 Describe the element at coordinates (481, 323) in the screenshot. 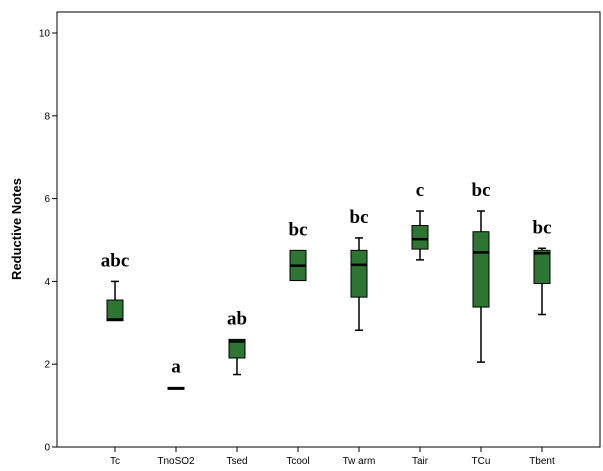

I see `box-group: TCu bc` at that location.